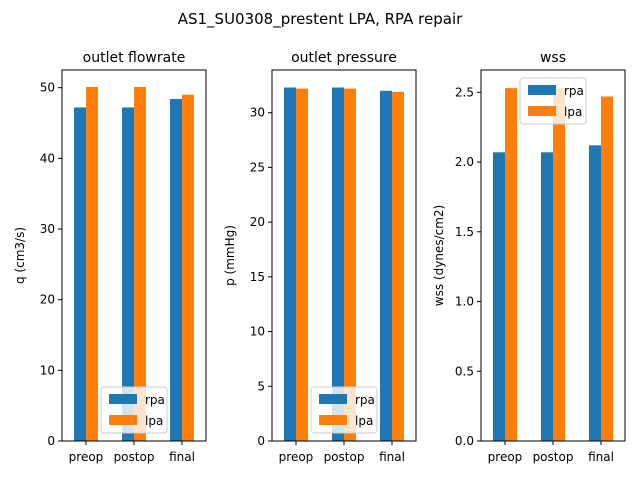 The height and width of the screenshot is (480, 640). What do you see at coordinates (230, 255) in the screenshot?
I see `y-axis-label: p (mmHg)` at bounding box center [230, 255].